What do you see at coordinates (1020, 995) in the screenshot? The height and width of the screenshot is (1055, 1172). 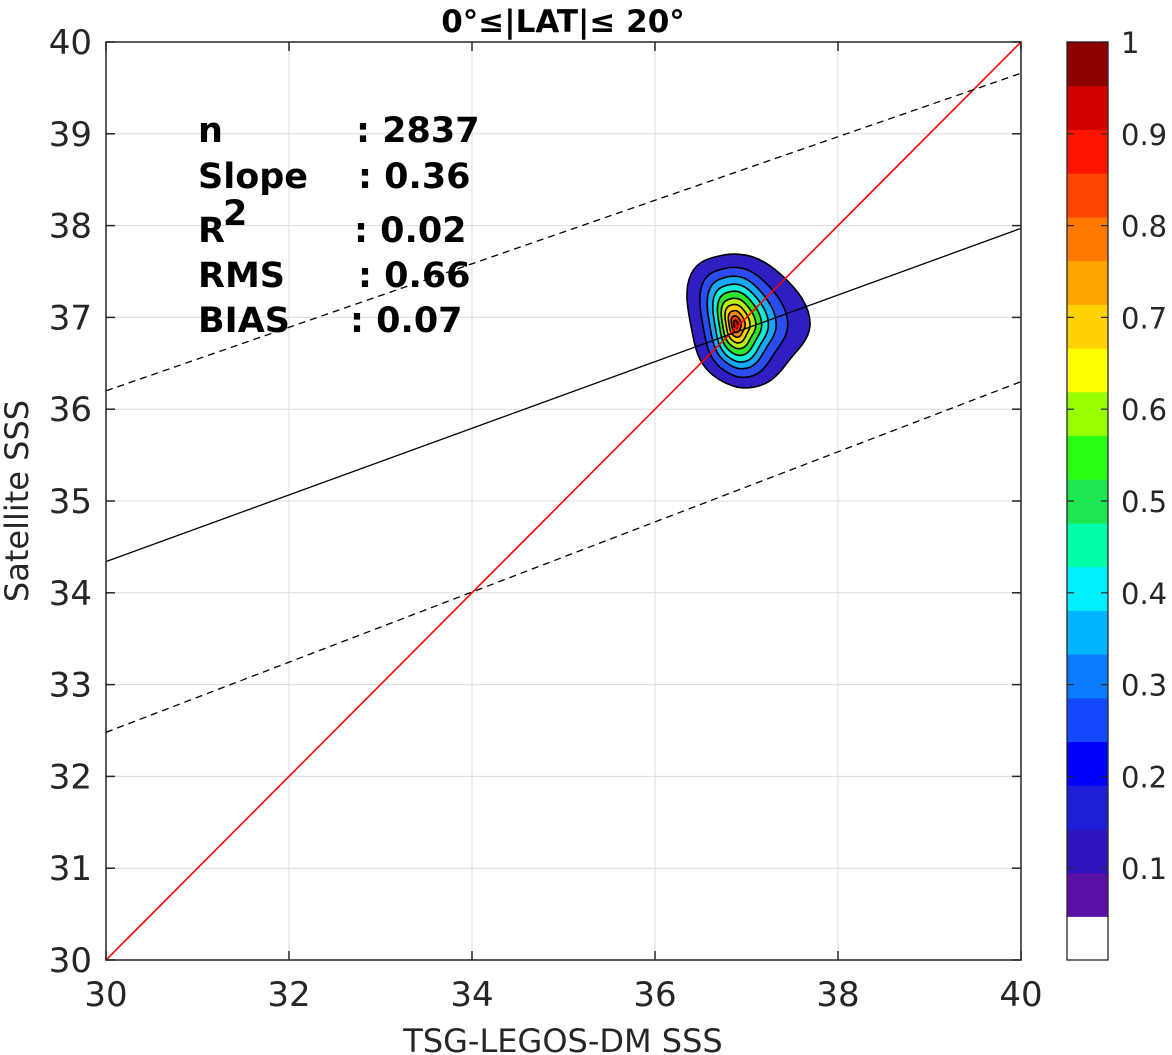 I see `x-tick-label: 40` at bounding box center [1020, 995].